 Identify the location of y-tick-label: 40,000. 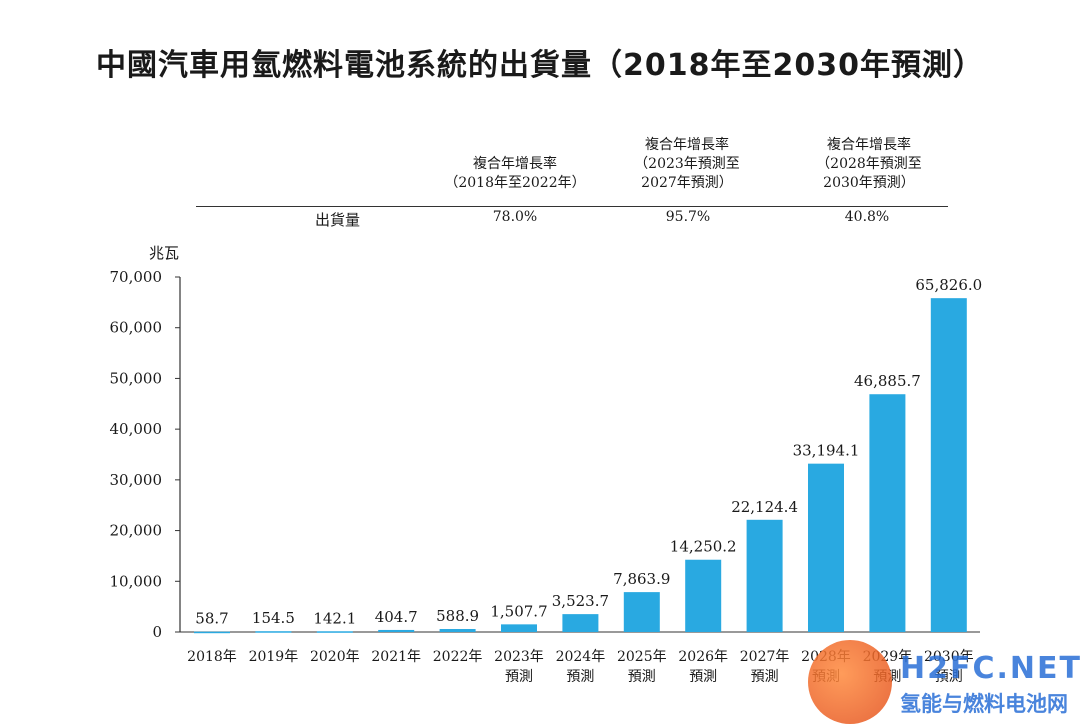
(136, 429).